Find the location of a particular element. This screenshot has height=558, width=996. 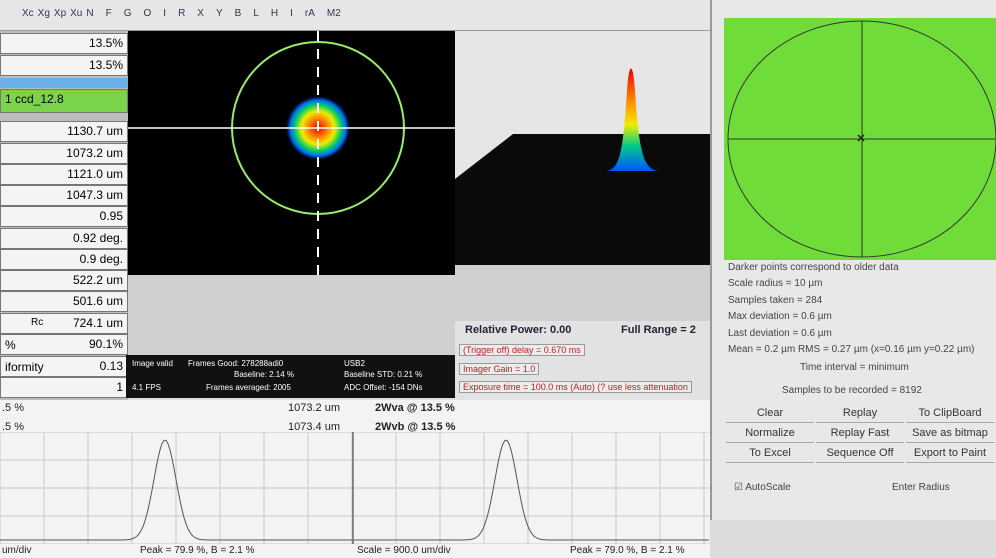

result-row: 1130.7 um is located at coordinates (64, 131).